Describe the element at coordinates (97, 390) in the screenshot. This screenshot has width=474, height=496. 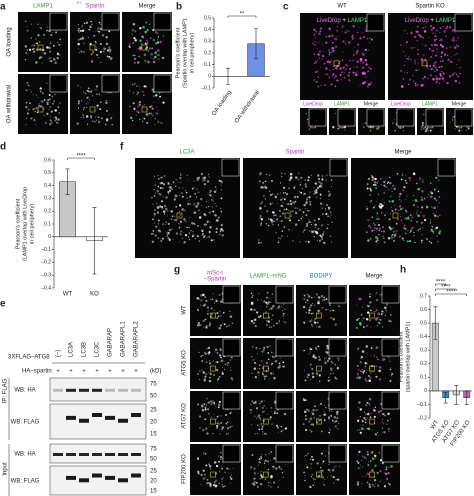
I see `band` at that location.